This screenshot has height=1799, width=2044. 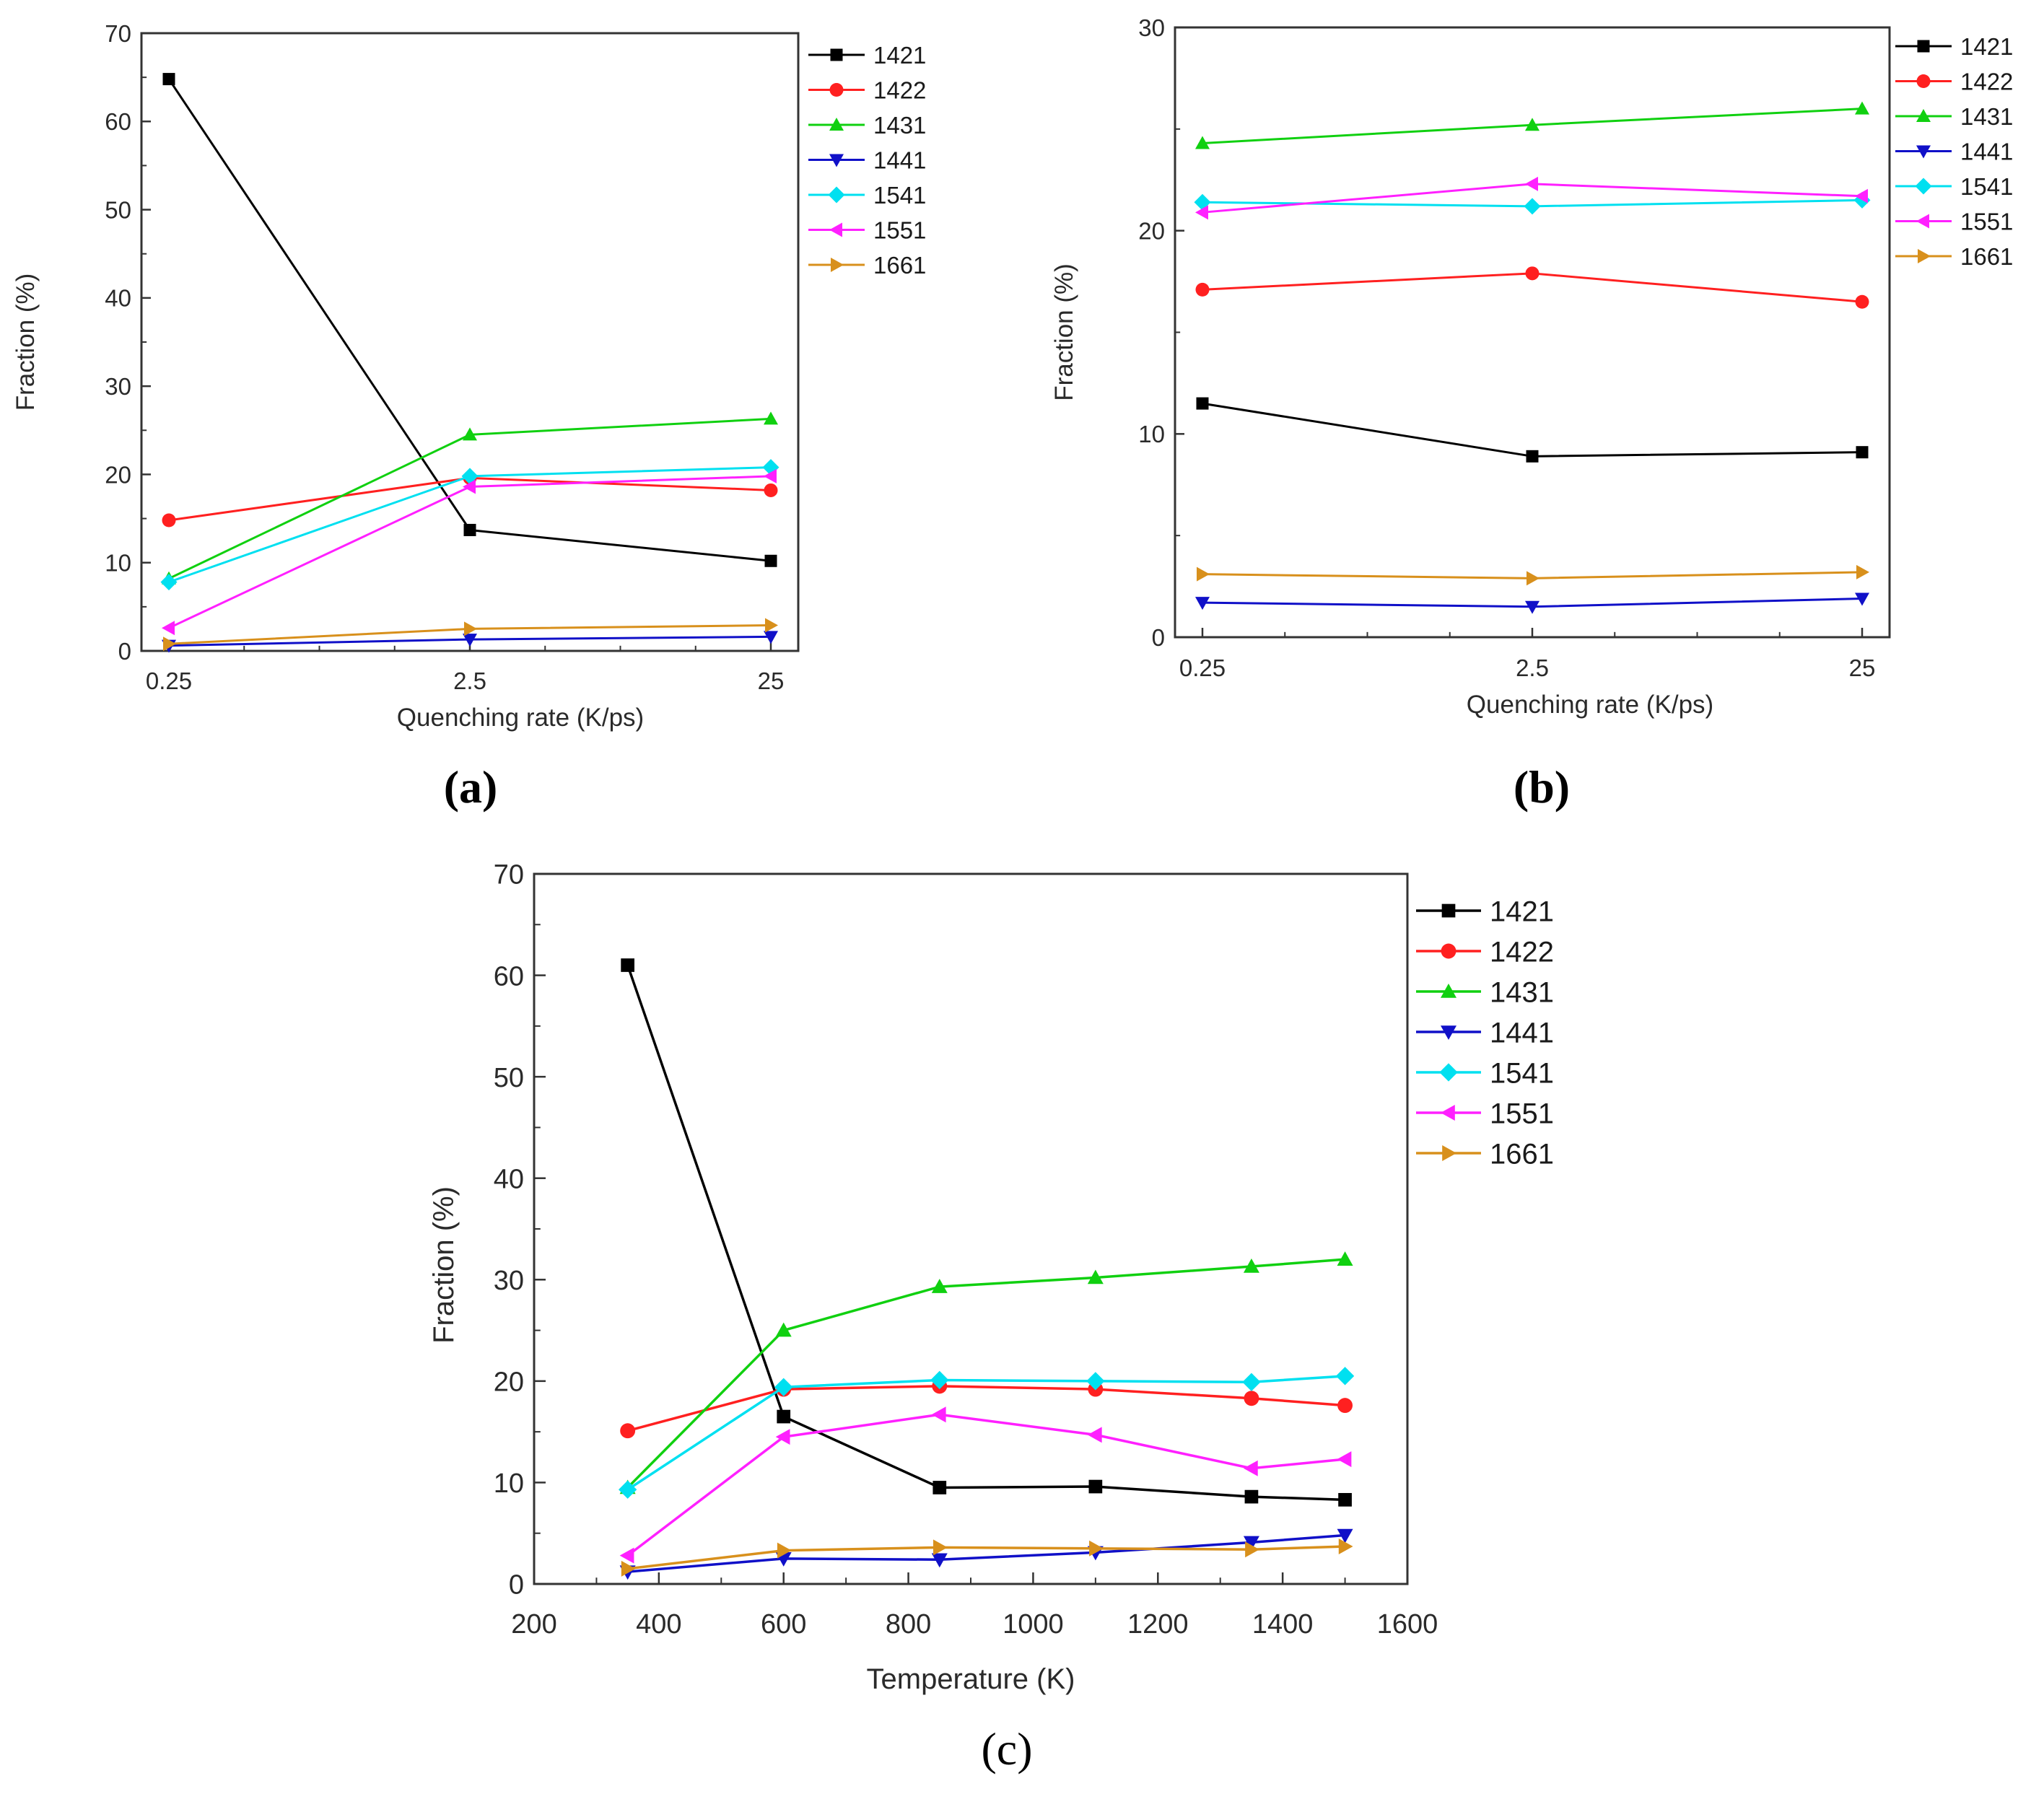 What do you see at coordinates (509, 875) in the screenshot?
I see `y-tick-label: 70` at bounding box center [509, 875].